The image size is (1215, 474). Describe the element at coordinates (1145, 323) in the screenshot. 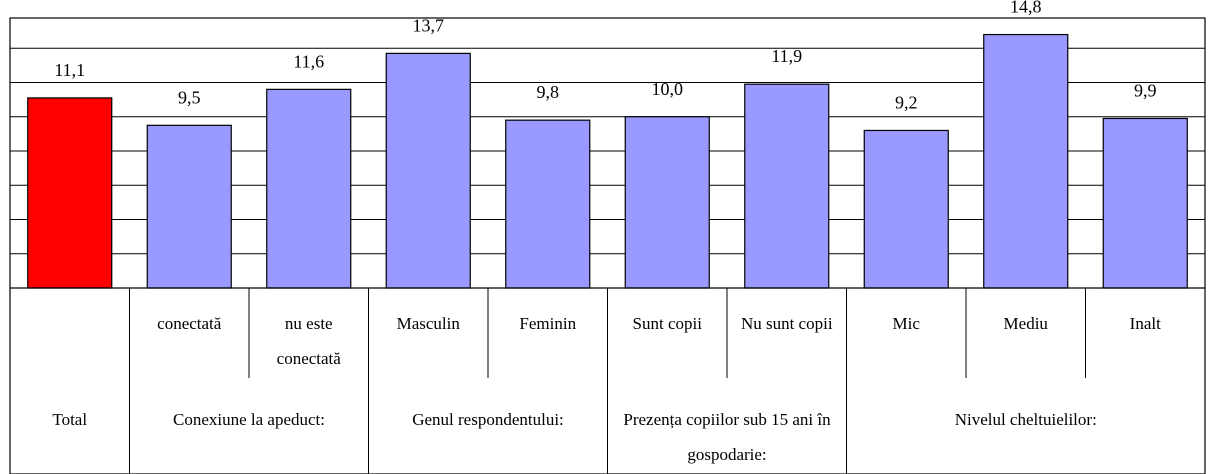

I see `x-tick-label: Inalt` at that location.